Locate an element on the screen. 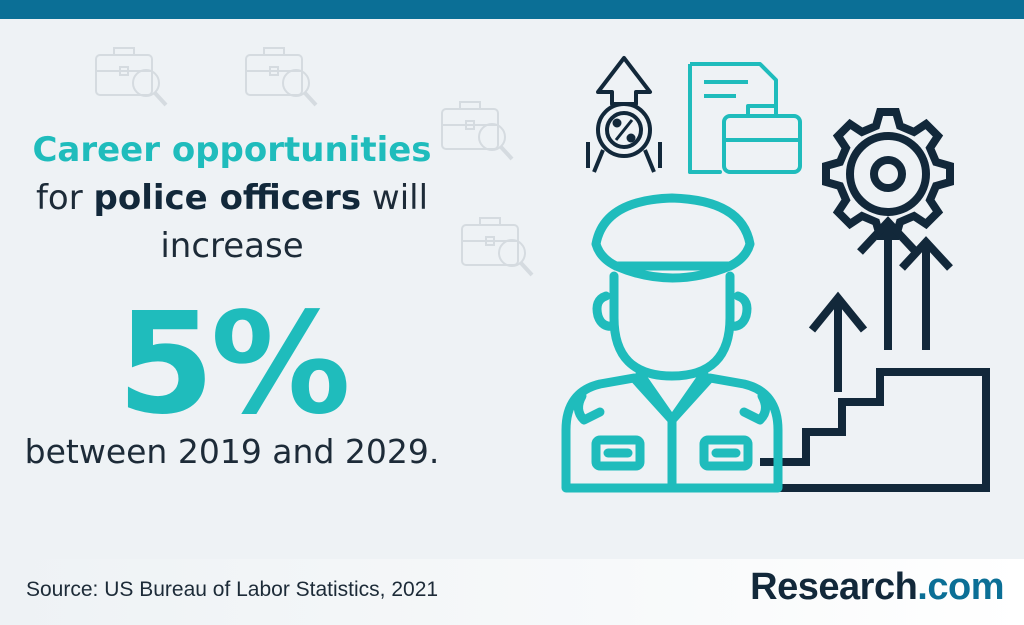  brand-logo: Research.com is located at coordinates (877, 587).